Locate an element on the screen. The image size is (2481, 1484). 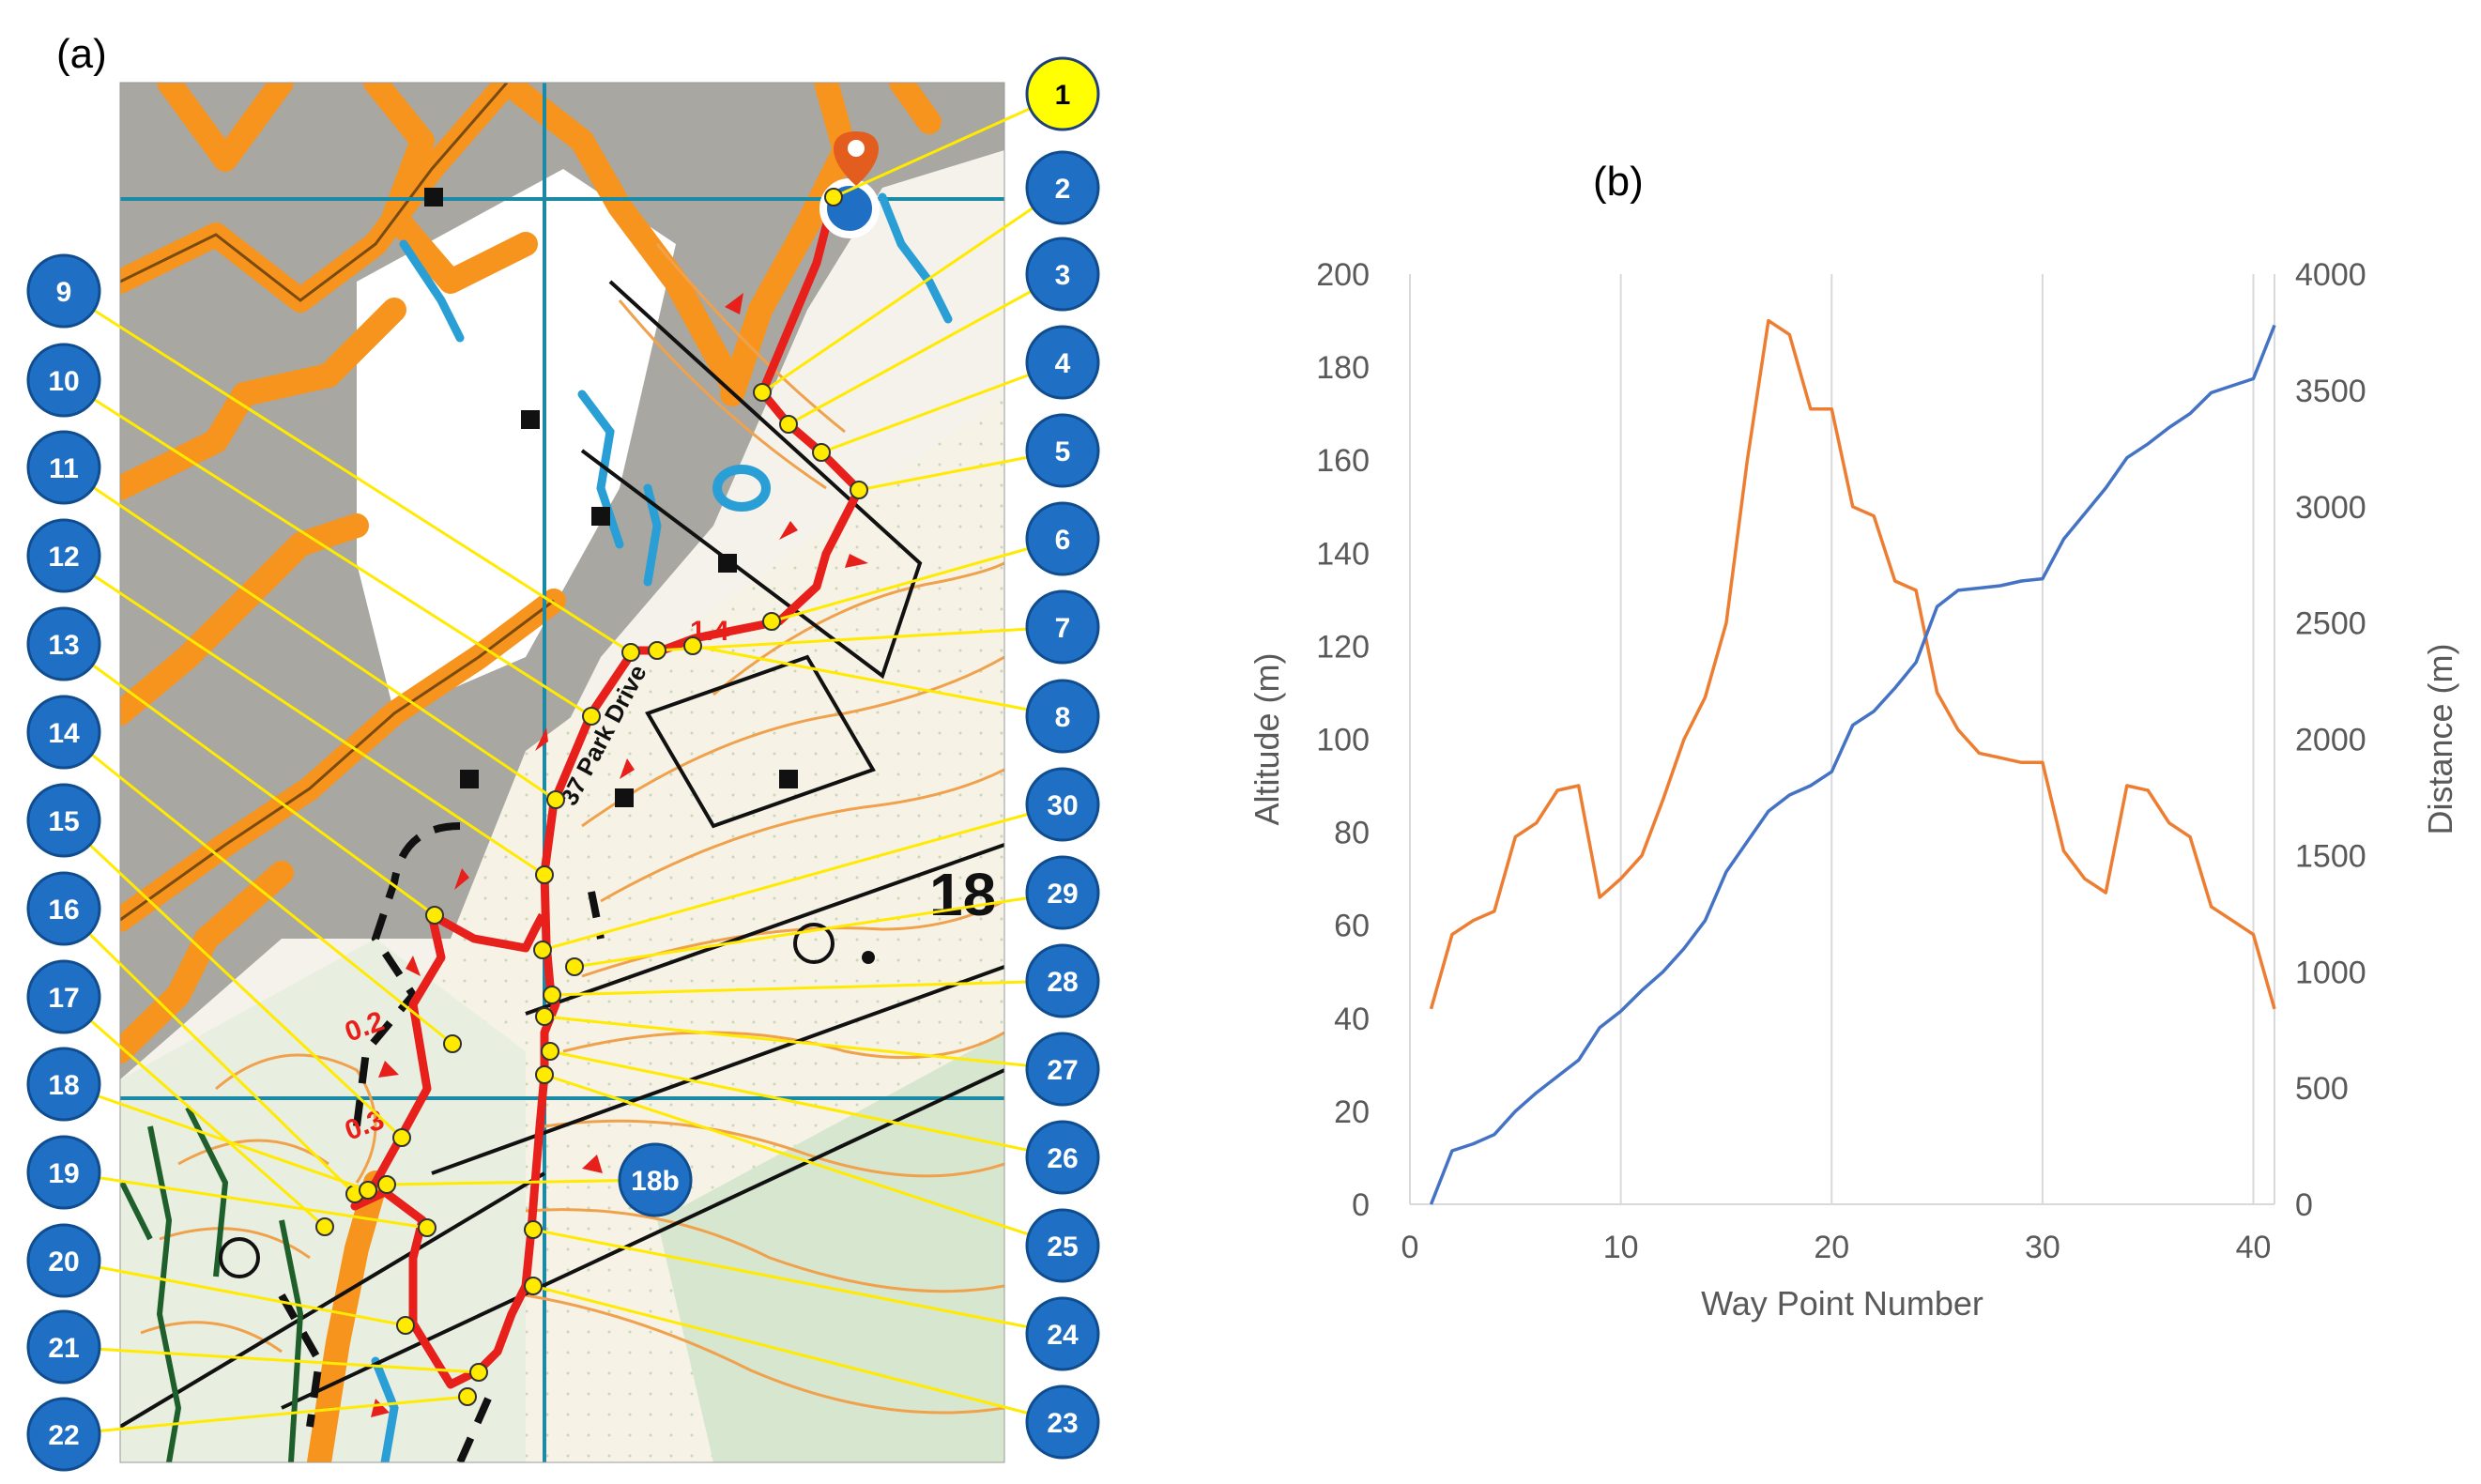
waypoint-1: 1 is located at coordinates (962, 131).